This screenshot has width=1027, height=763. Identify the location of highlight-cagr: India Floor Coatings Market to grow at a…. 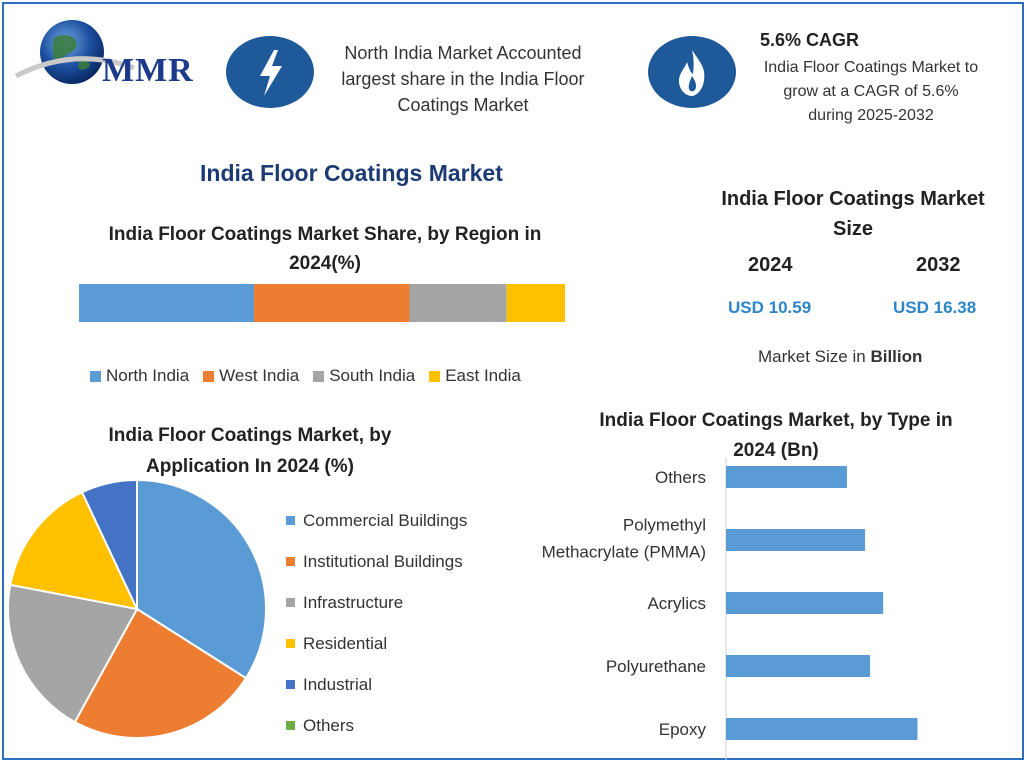
(871, 92).